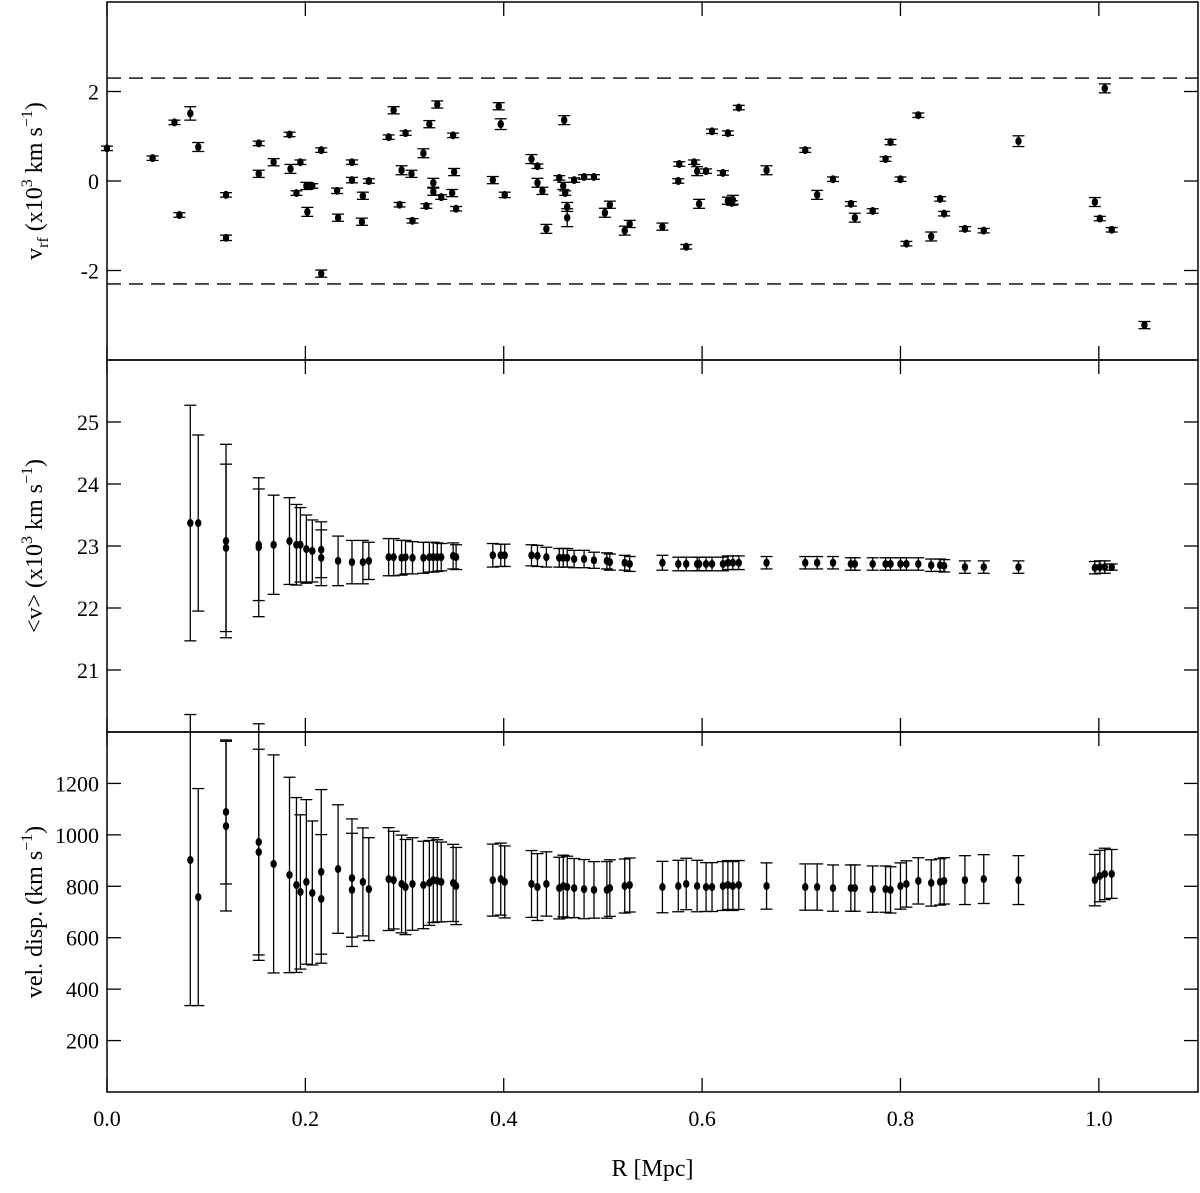 The image size is (1200, 1193). What do you see at coordinates (93, 181) in the screenshot?
I see `y-tick-label: 0` at bounding box center [93, 181].